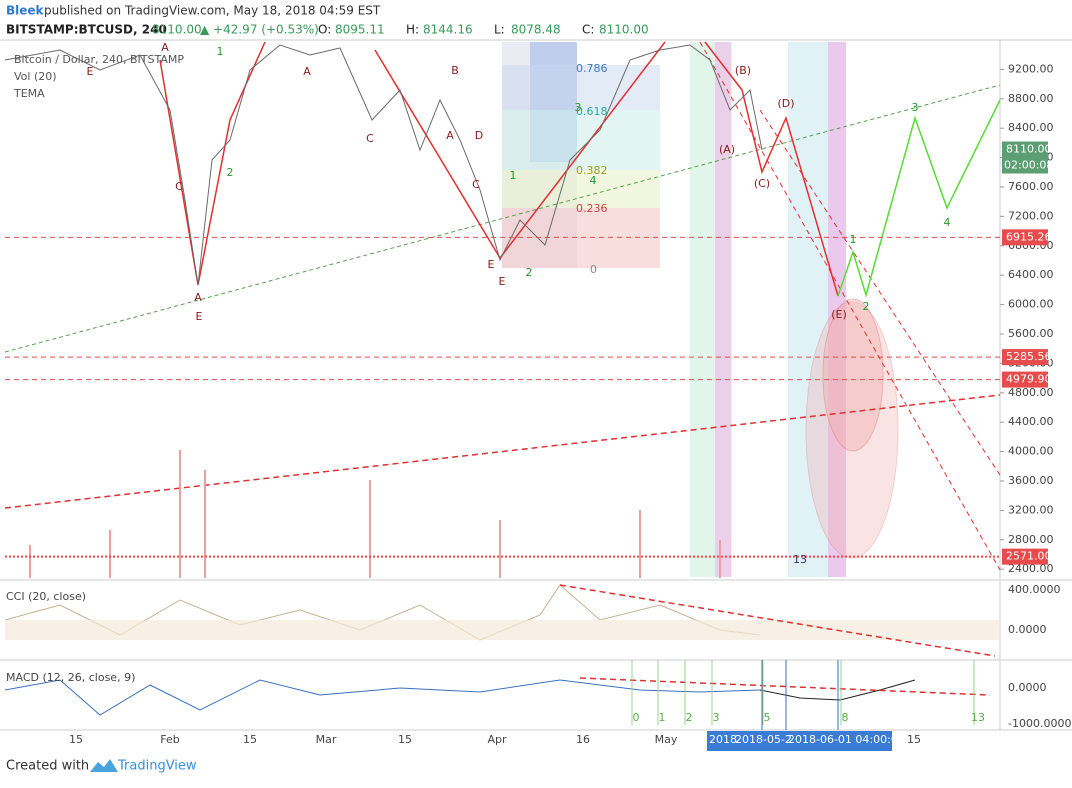 This screenshot has height=788, width=1072. Describe the element at coordinates (1029, 556) in the screenshot. I see `price-label: 2571.00` at that location.